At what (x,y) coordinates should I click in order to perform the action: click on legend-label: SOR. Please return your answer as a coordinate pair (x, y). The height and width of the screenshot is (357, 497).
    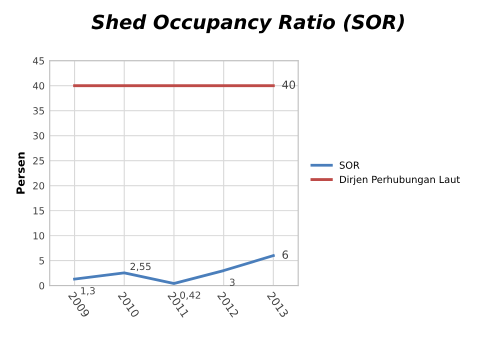
    Looking at the image, I should click on (350, 165).